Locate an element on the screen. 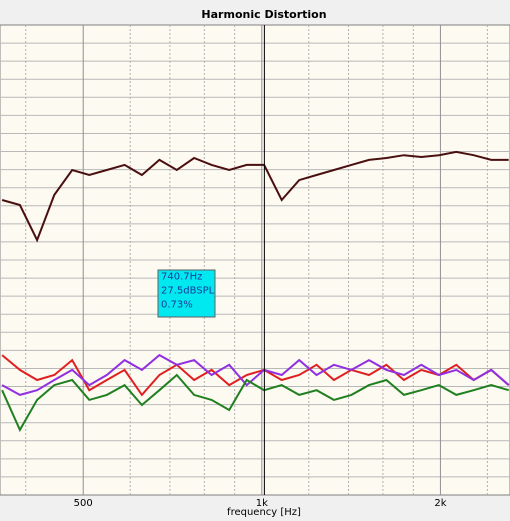  x-tick-label: 1k is located at coordinates (262, 503).